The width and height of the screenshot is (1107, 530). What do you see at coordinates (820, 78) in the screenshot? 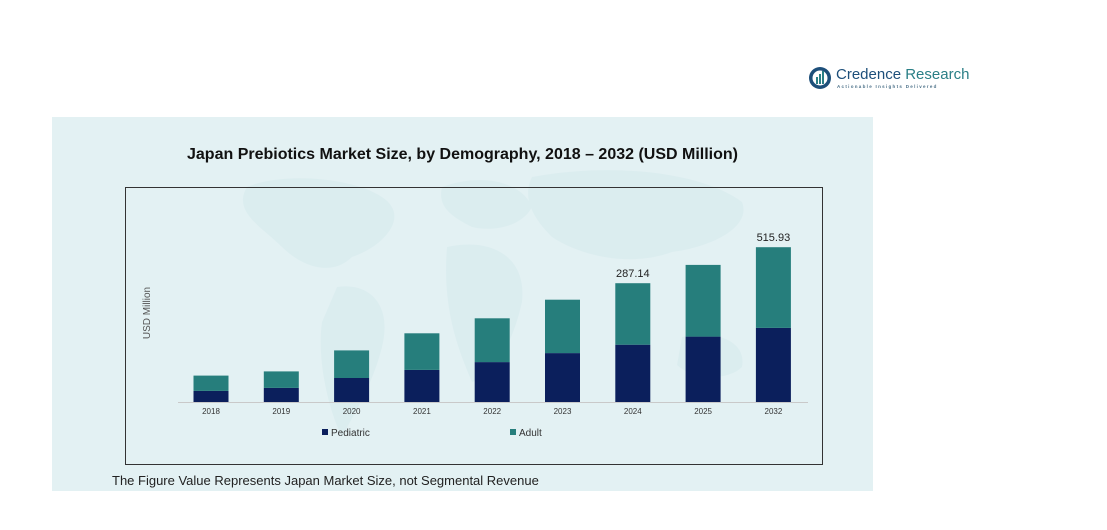
I see `logo-mark-icon` at bounding box center [820, 78].